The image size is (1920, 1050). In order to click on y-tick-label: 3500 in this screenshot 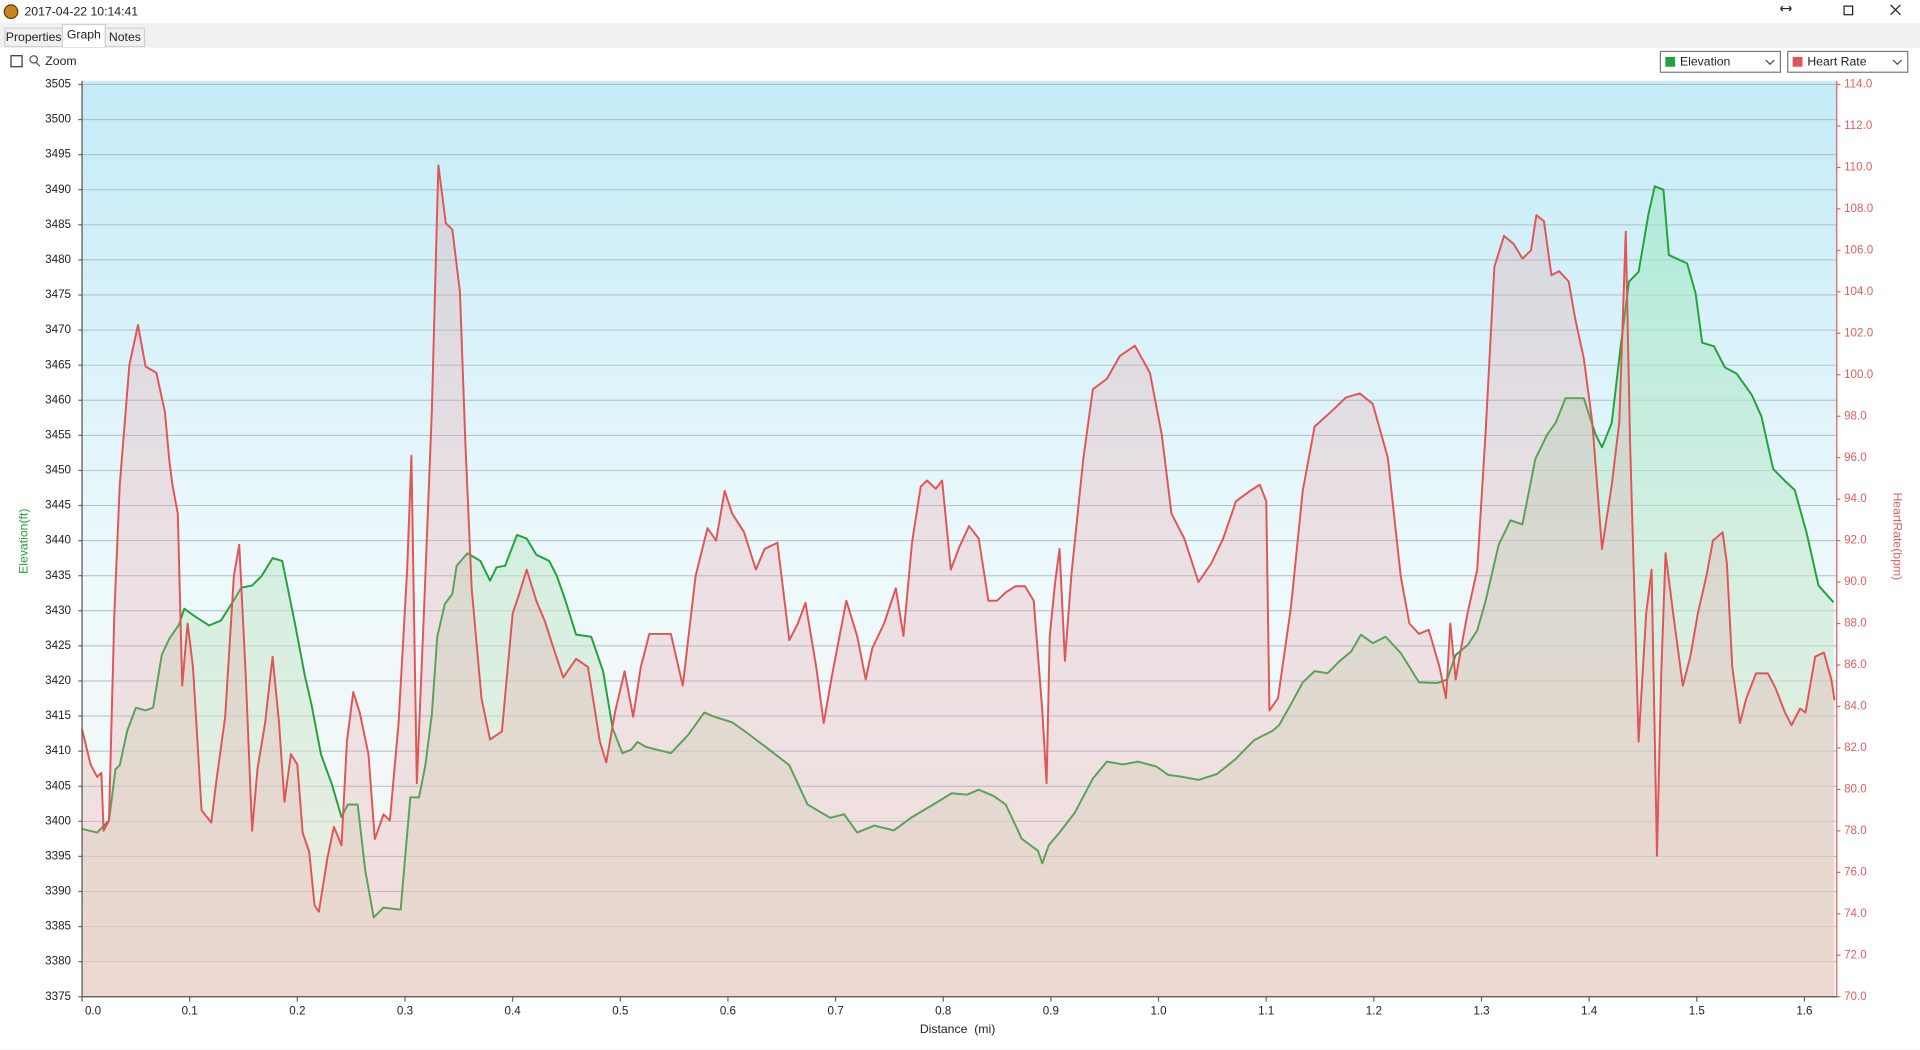, I will do `click(58, 119)`.